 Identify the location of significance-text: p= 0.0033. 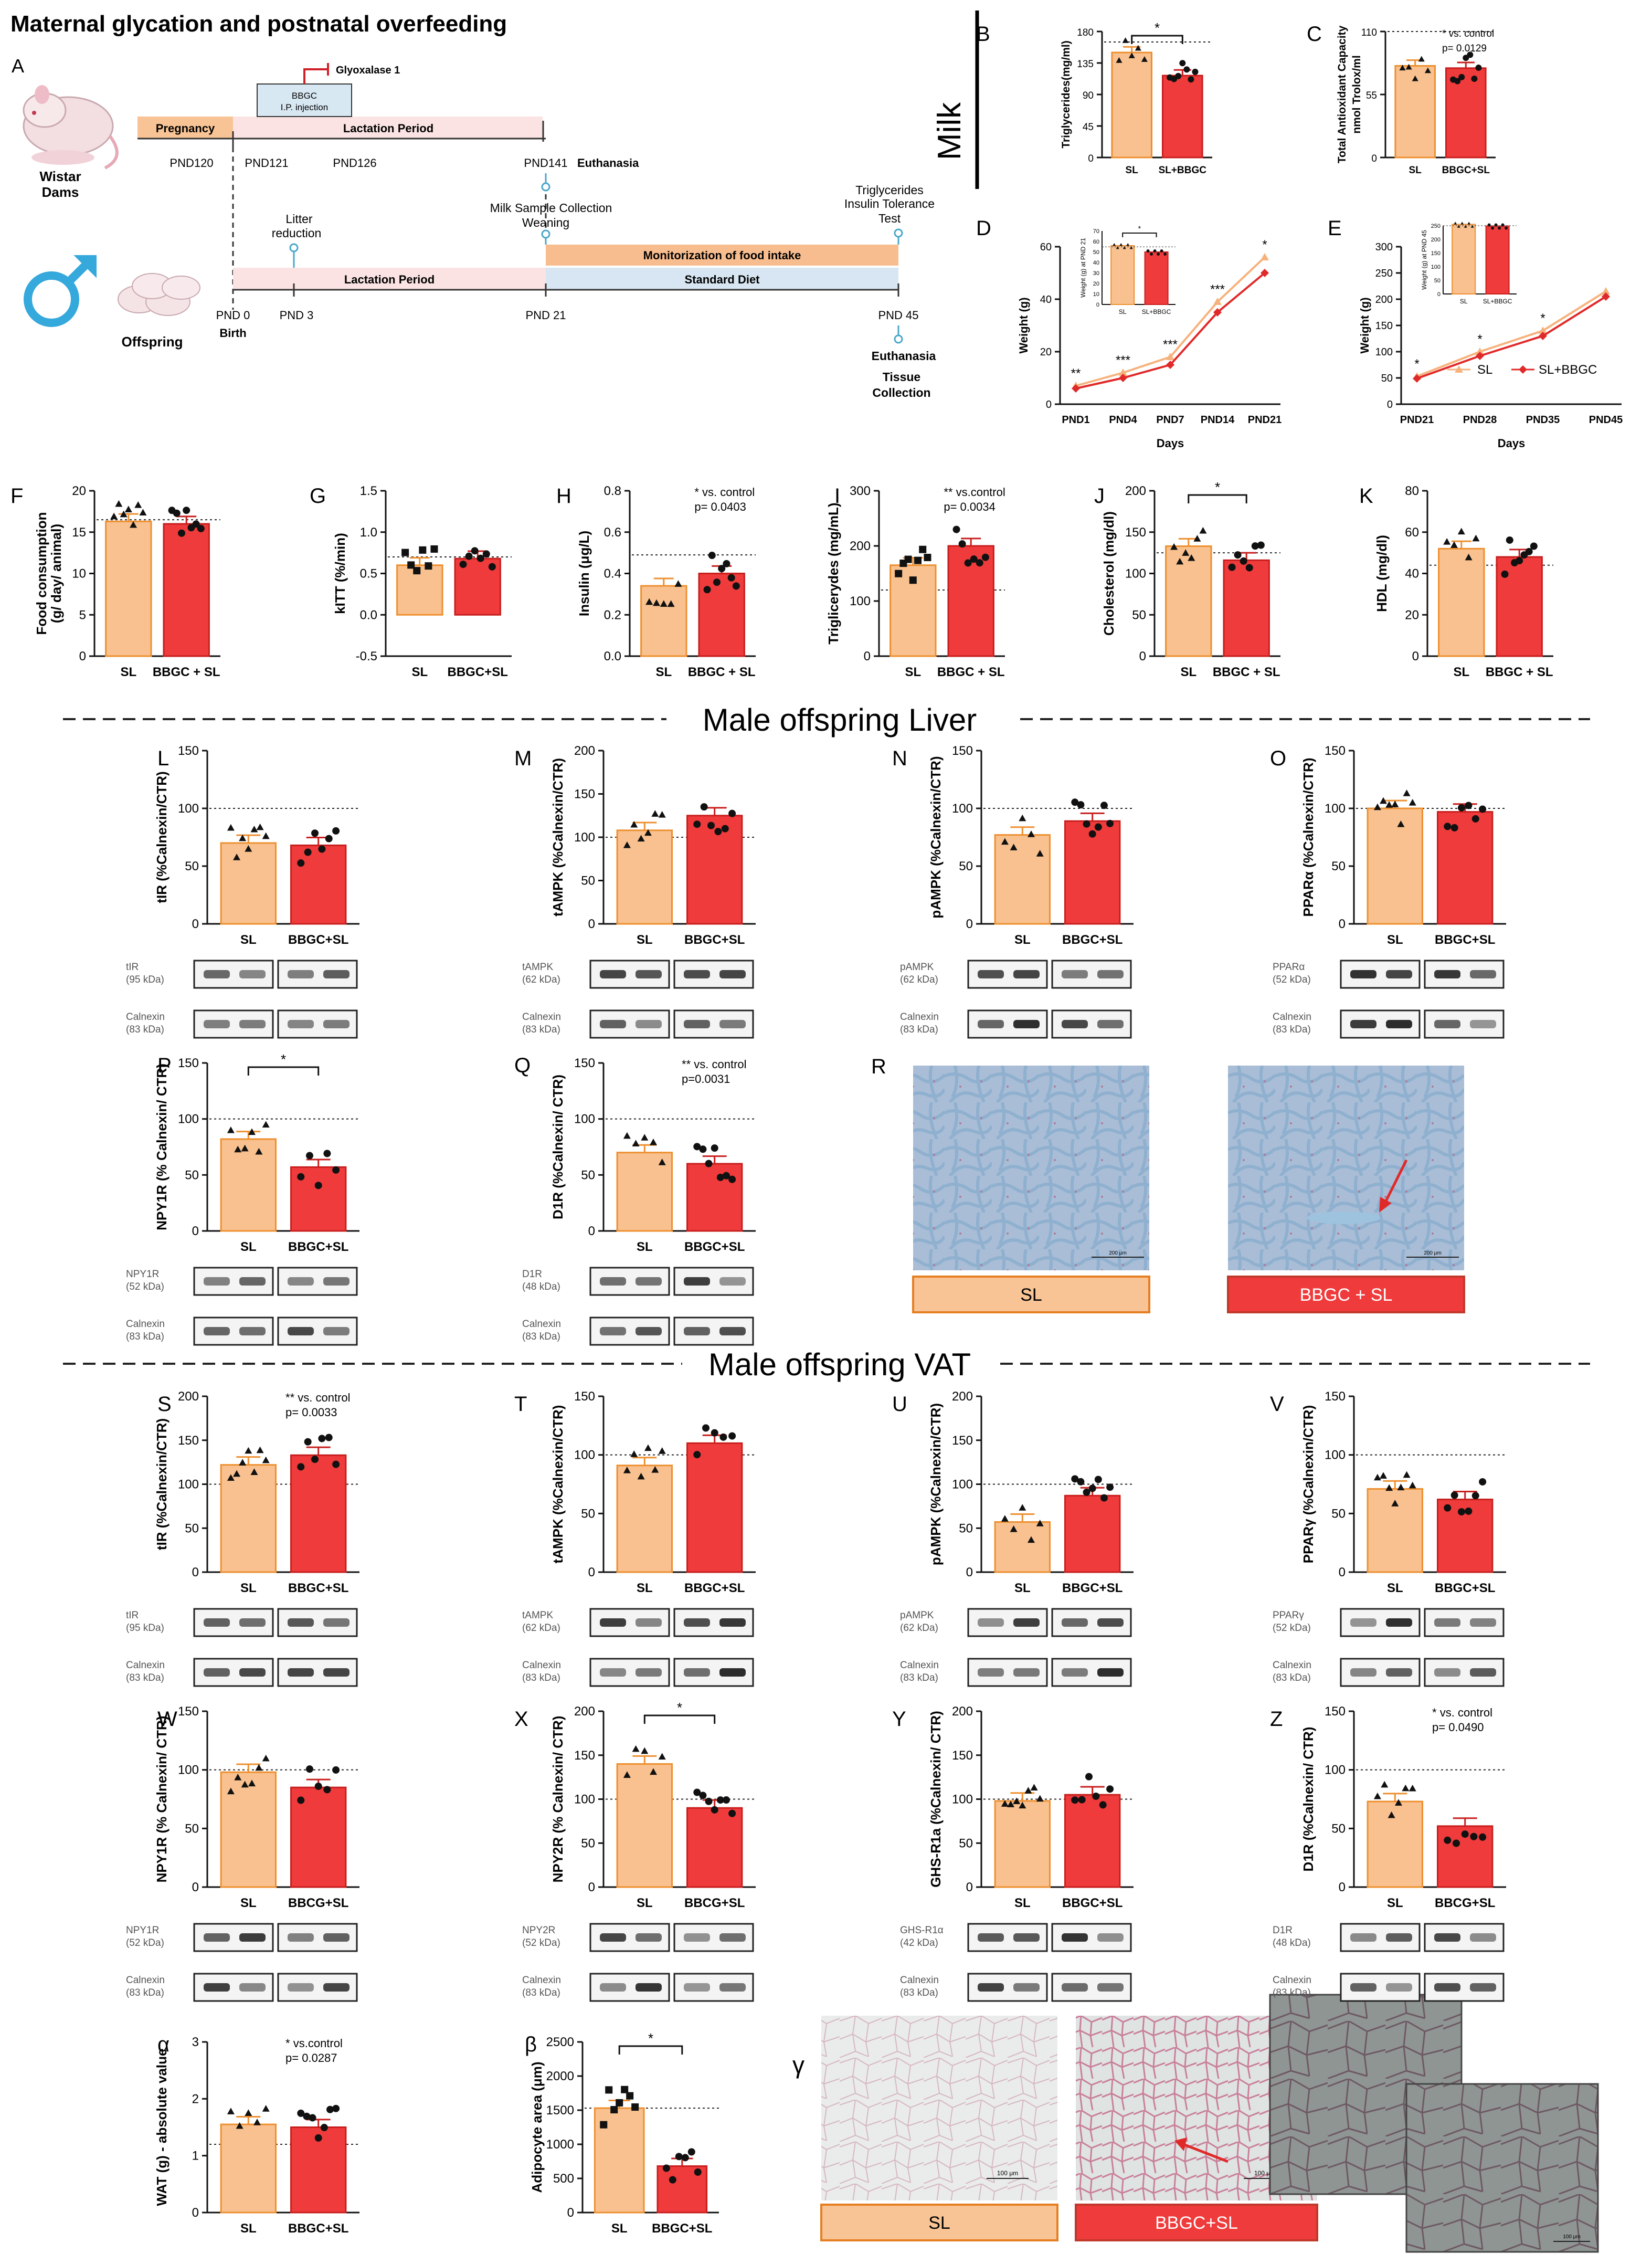
(311, 1412).